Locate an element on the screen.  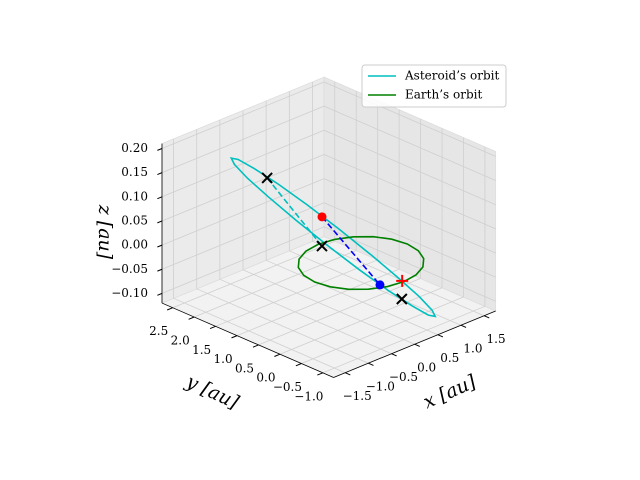
legend-label: Asteroid’s orbit is located at coordinates (451, 76).